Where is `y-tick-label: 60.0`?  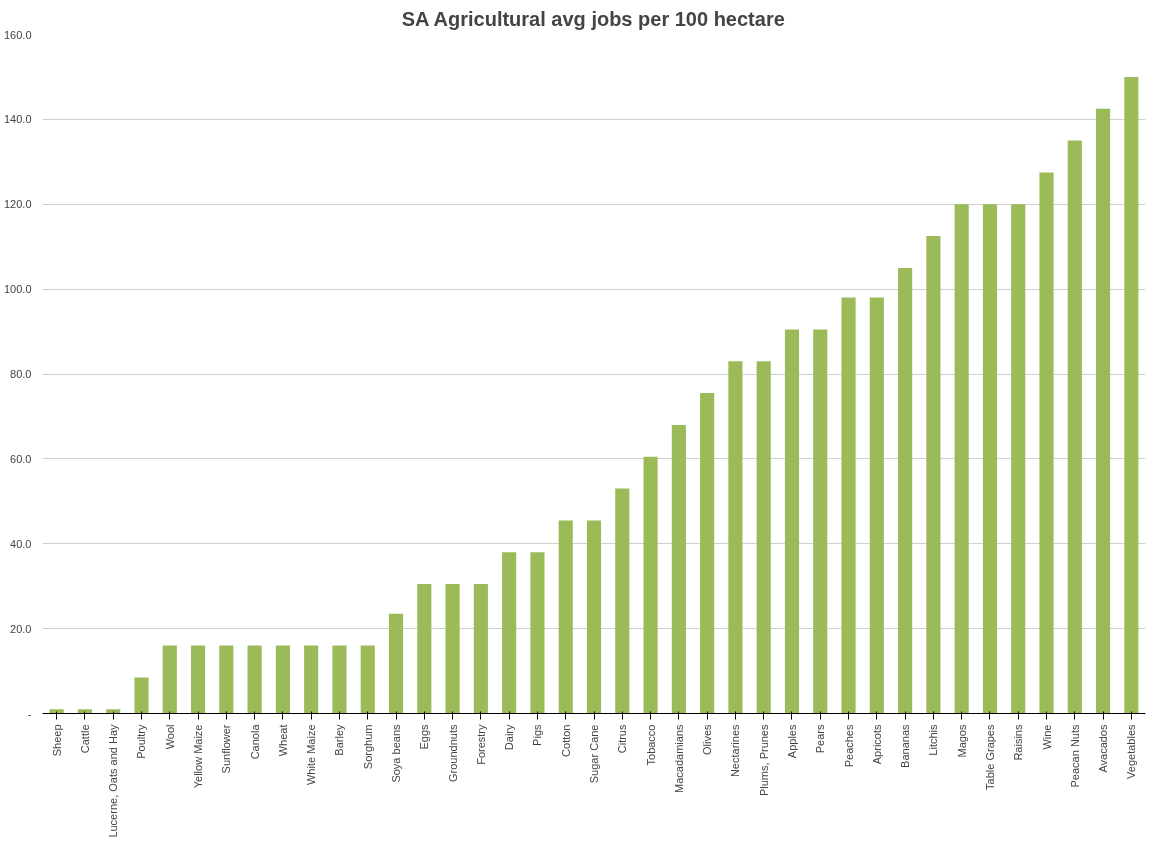
y-tick-label: 60.0 is located at coordinates (21, 458).